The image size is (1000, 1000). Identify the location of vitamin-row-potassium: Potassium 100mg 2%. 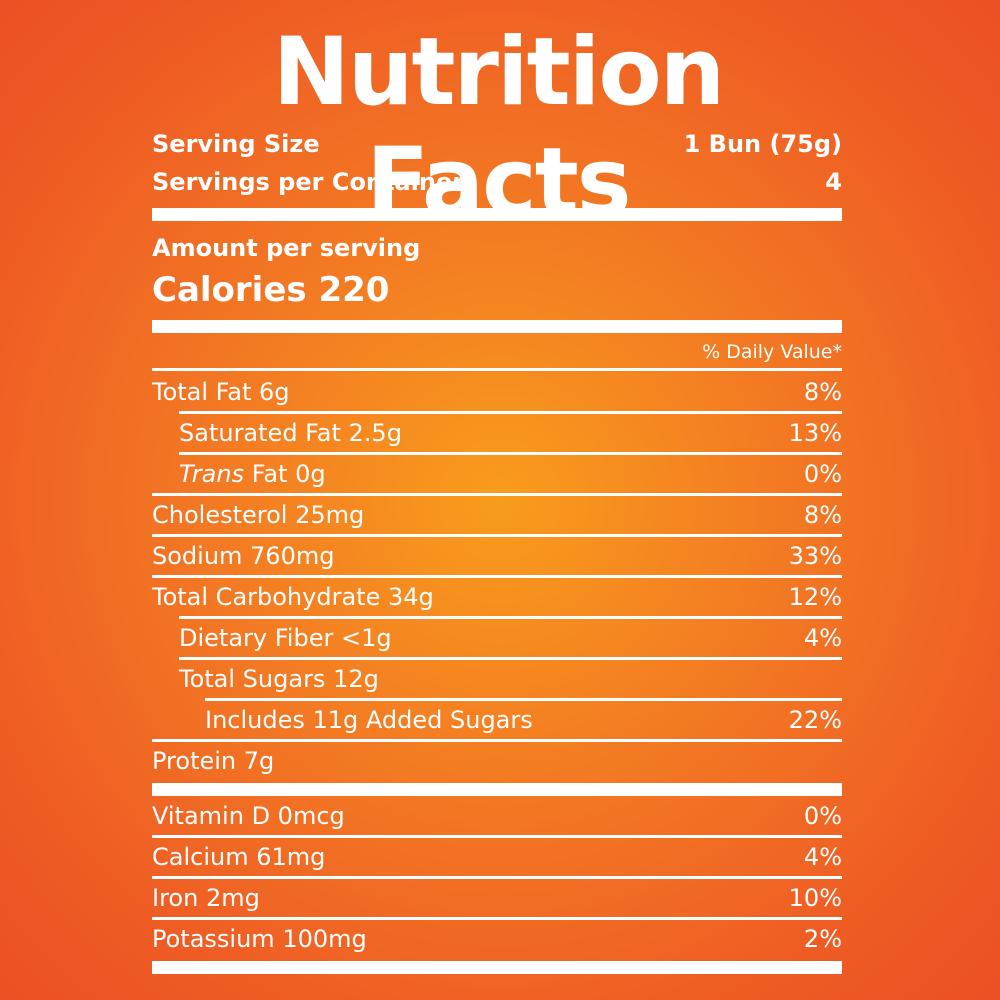
(497, 939).